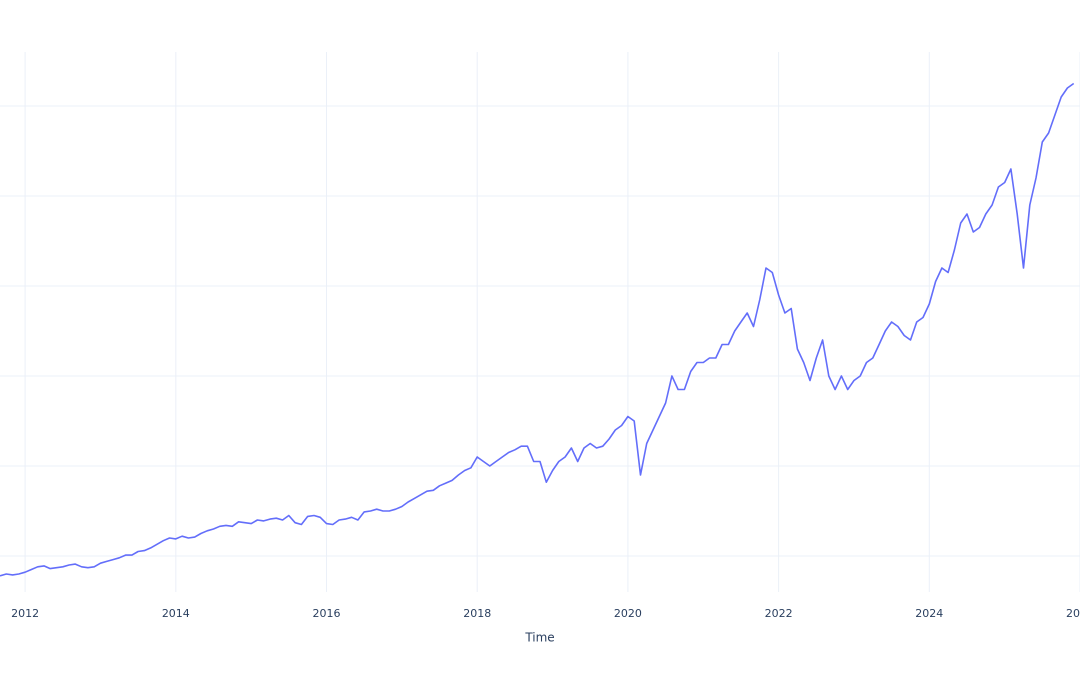 This screenshot has height=675, width=1080. What do you see at coordinates (477, 613) in the screenshot?
I see `x-tick-label: 2018` at bounding box center [477, 613].